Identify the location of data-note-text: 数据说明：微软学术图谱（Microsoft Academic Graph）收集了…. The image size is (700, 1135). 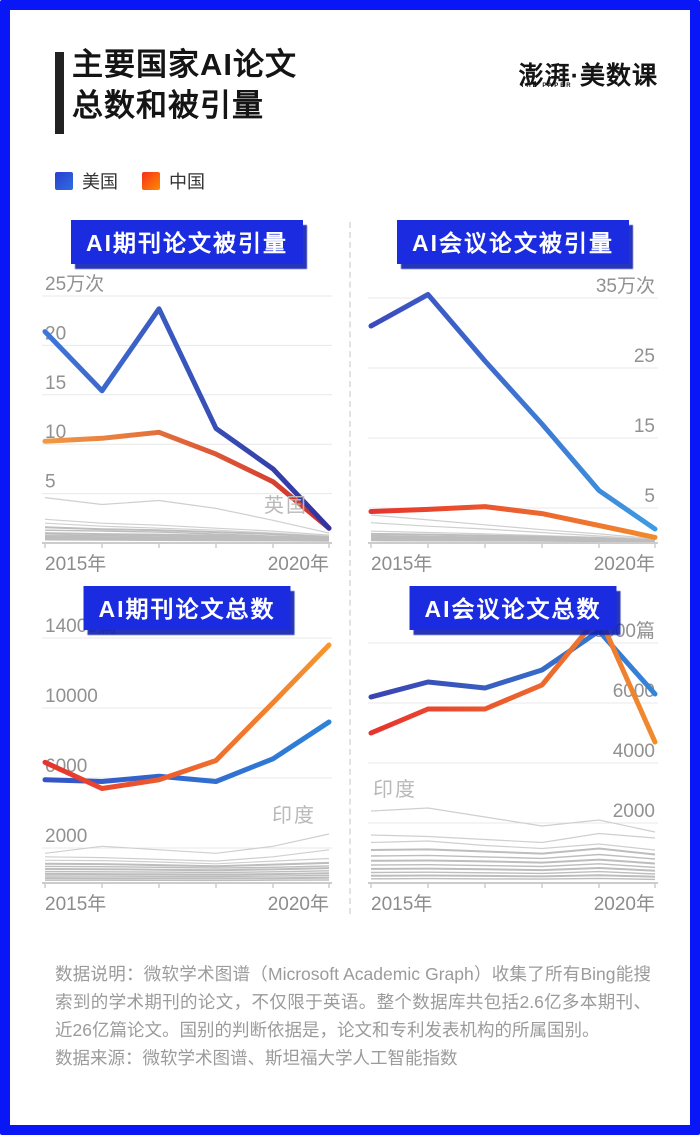
(353, 1002).